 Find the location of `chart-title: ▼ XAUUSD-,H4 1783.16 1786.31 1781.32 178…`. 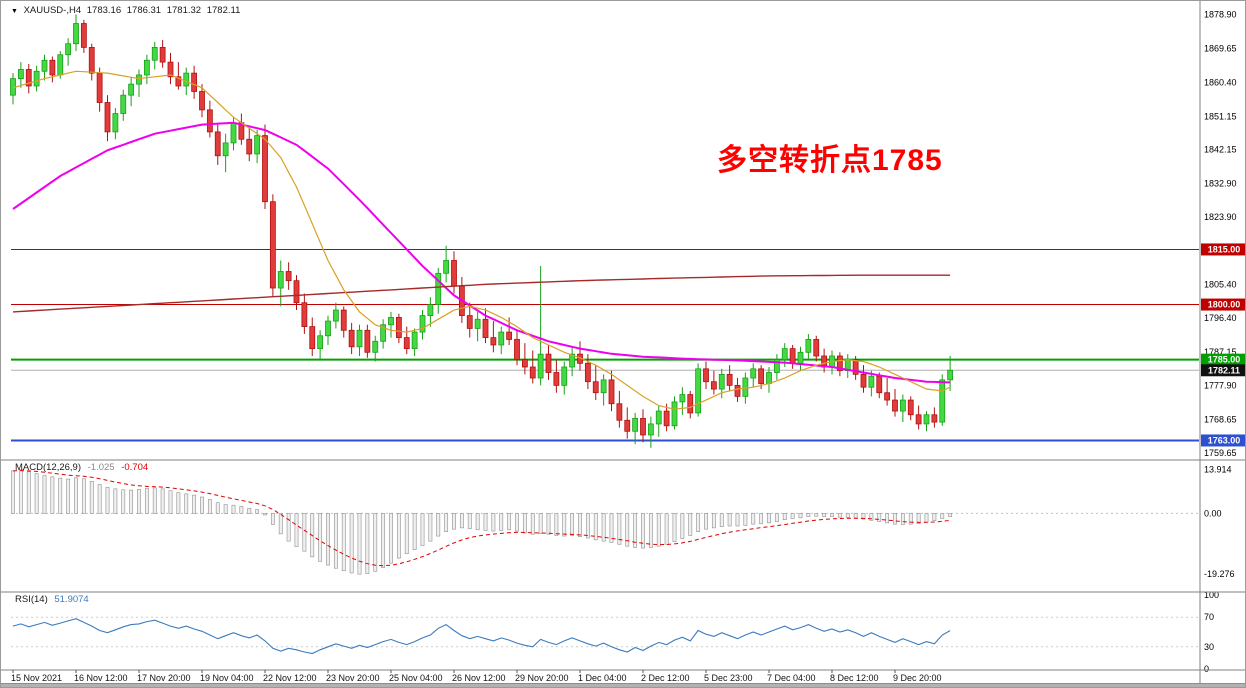

chart-title: ▼ XAUUSD-,H4 1783.16 1786.31 1781.32 178… is located at coordinates (127, 10).